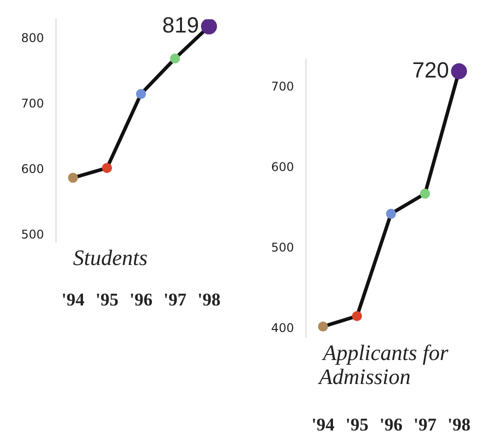 Image resolution: width=490 pixels, height=445 pixels. Describe the element at coordinates (110, 257) in the screenshot. I see `text: Students` at that location.